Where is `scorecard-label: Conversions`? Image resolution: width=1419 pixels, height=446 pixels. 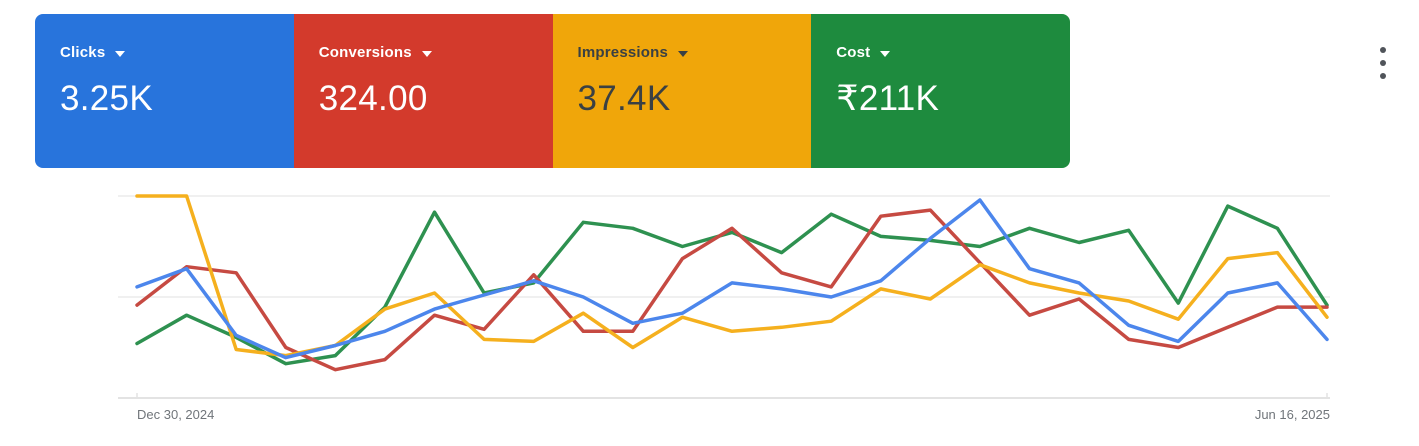 scorecard-label: Conversions is located at coordinates (365, 52).